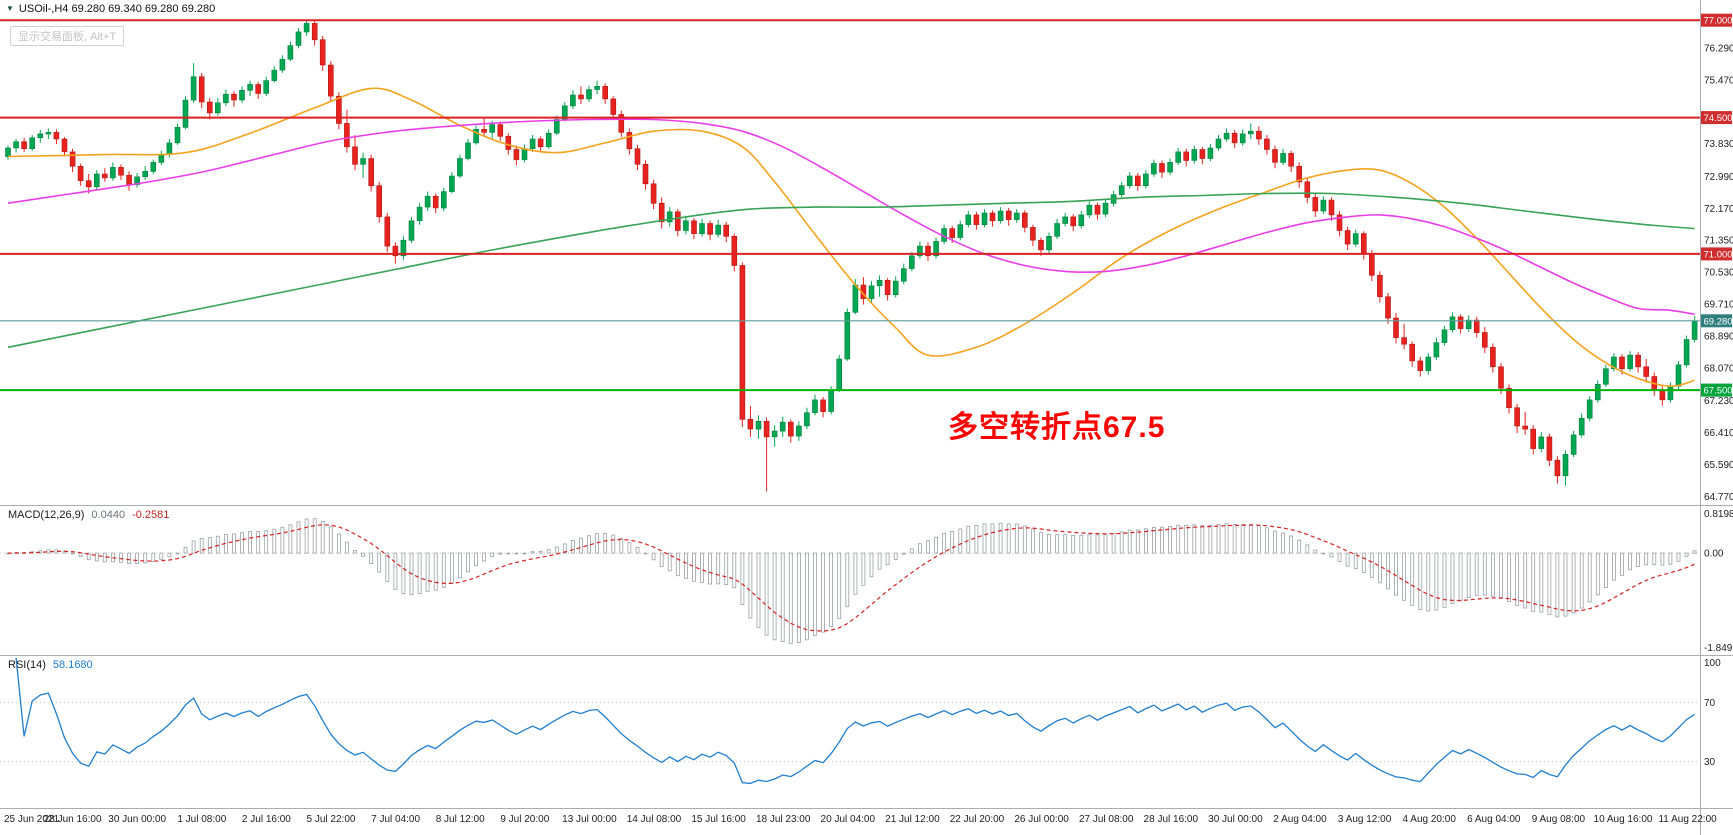  What do you see at coordinates (88, 515) in the screenshot?
I see `macd-header: MACD(12,26,9) 0.0440 -0.2581` at bounding box center [88, 515].